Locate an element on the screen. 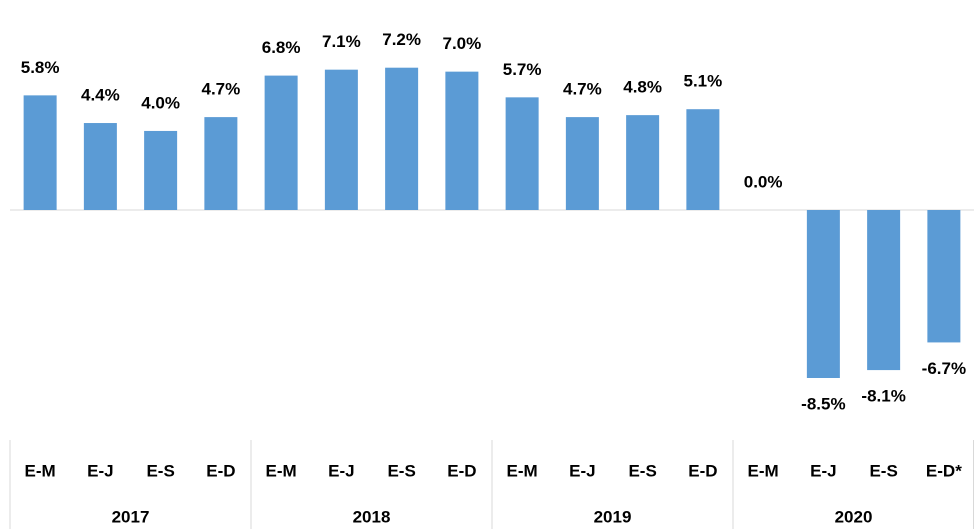  value-label: 4.4% is located at coordinates (100, 95).